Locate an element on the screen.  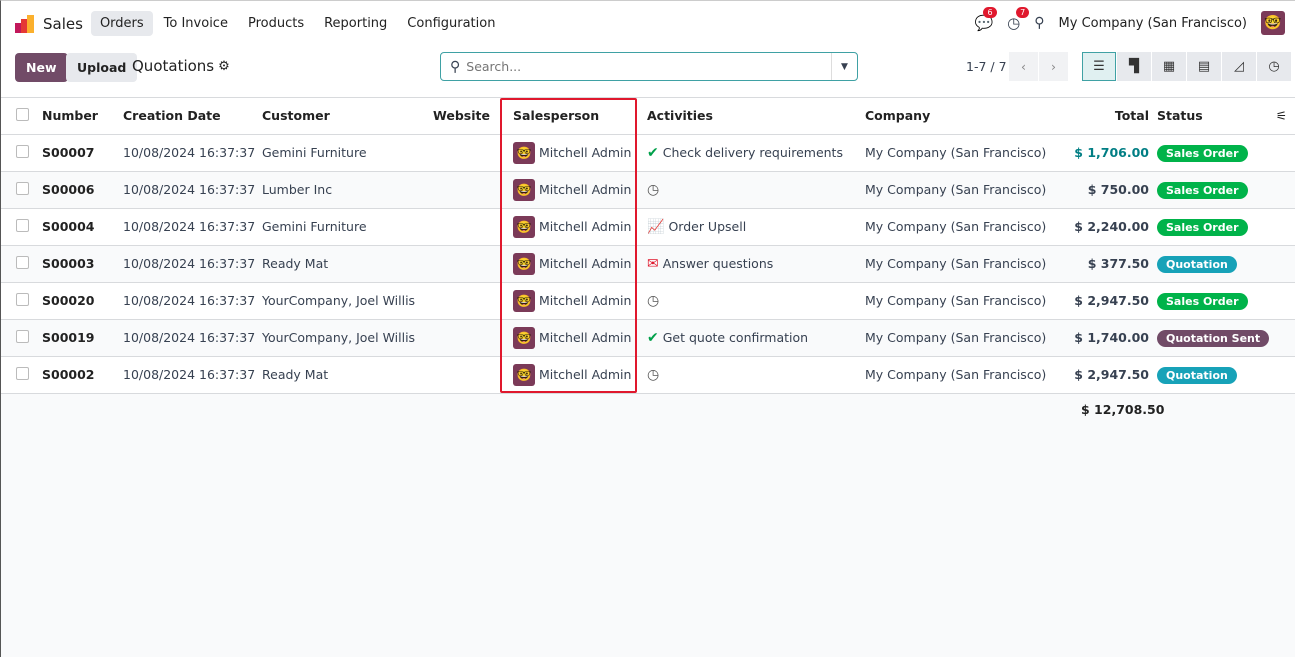
header-activities: Activities is located at coordinates (756, 116).